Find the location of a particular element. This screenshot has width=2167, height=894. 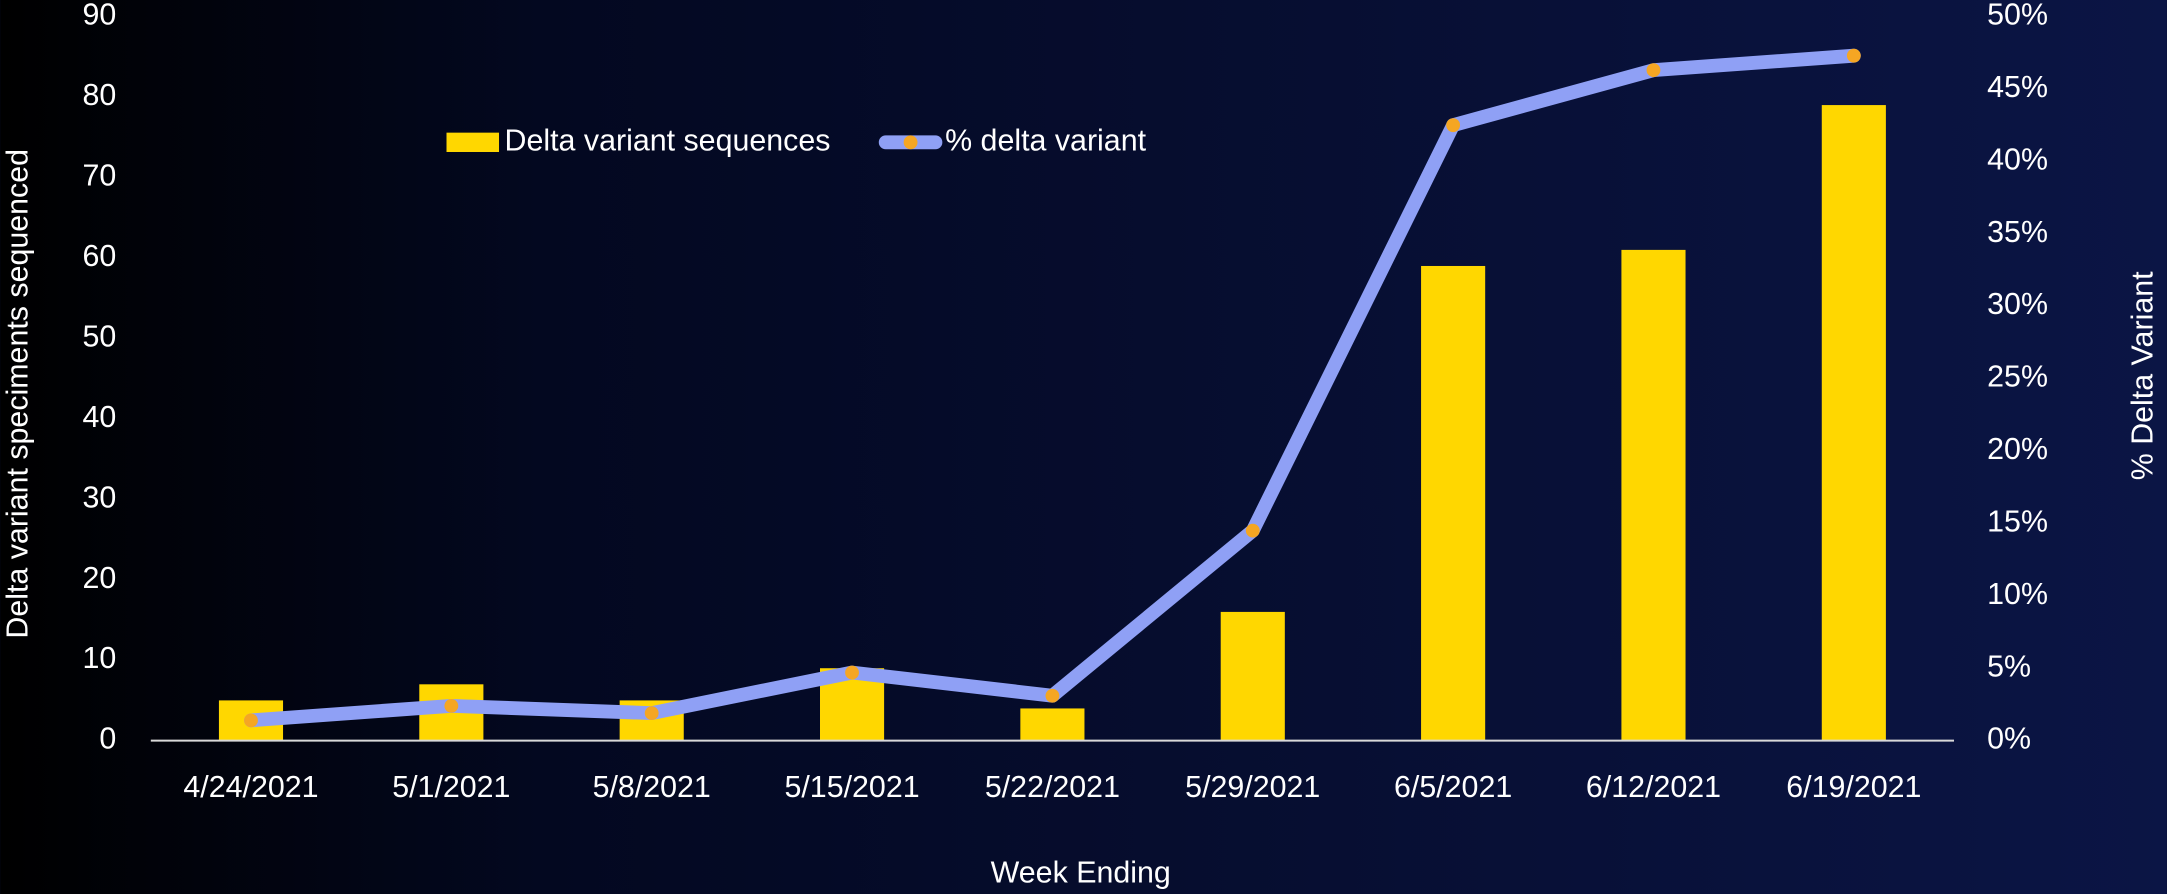

y-tick-label: 0 is located at coordinates (107, 739).